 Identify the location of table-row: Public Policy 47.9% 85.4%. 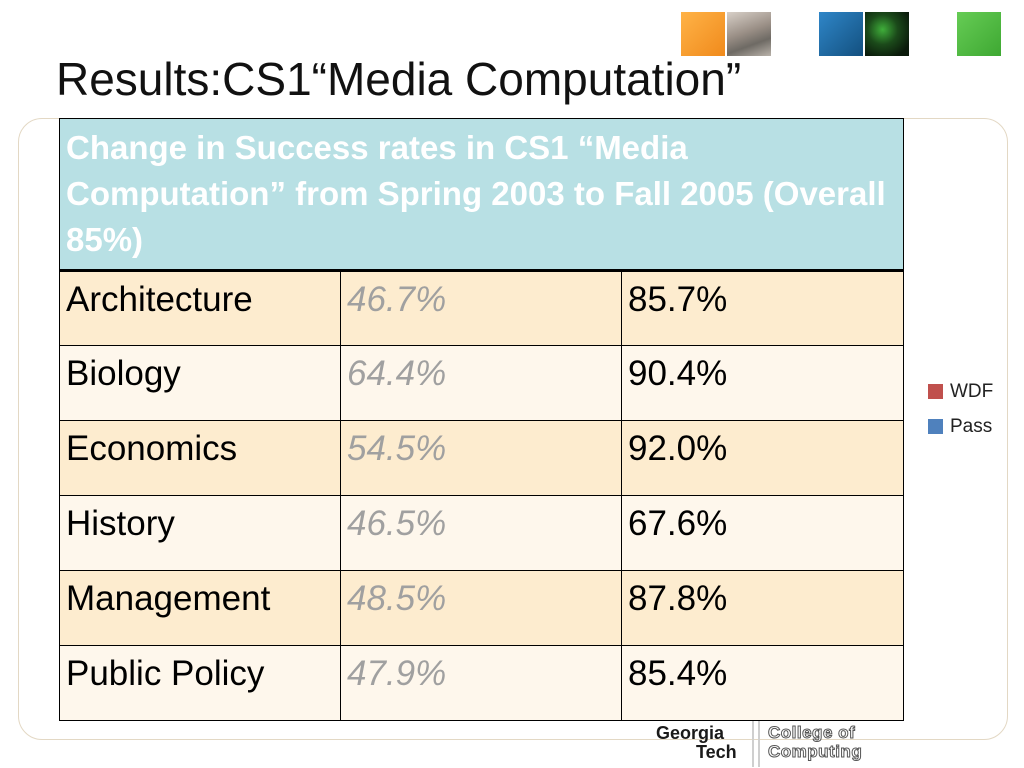
(481, 683).